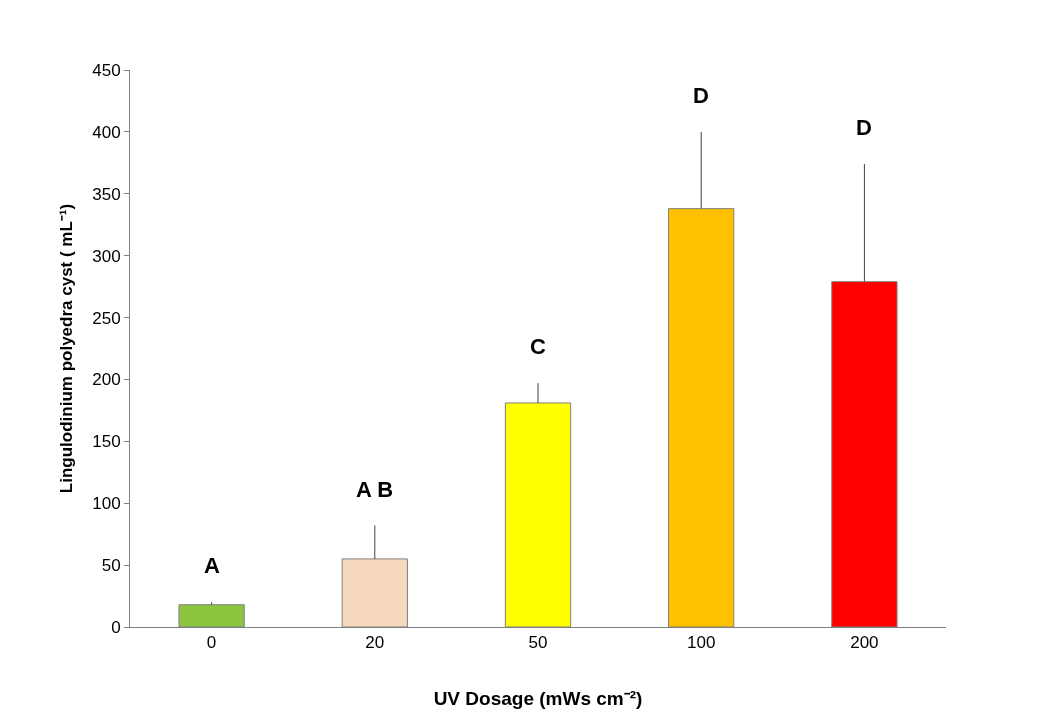 The image size is (1056, 717). Describe the element at coordinates (106, 380) in the screenshot. I see `y-tick-label: 200` at that location.